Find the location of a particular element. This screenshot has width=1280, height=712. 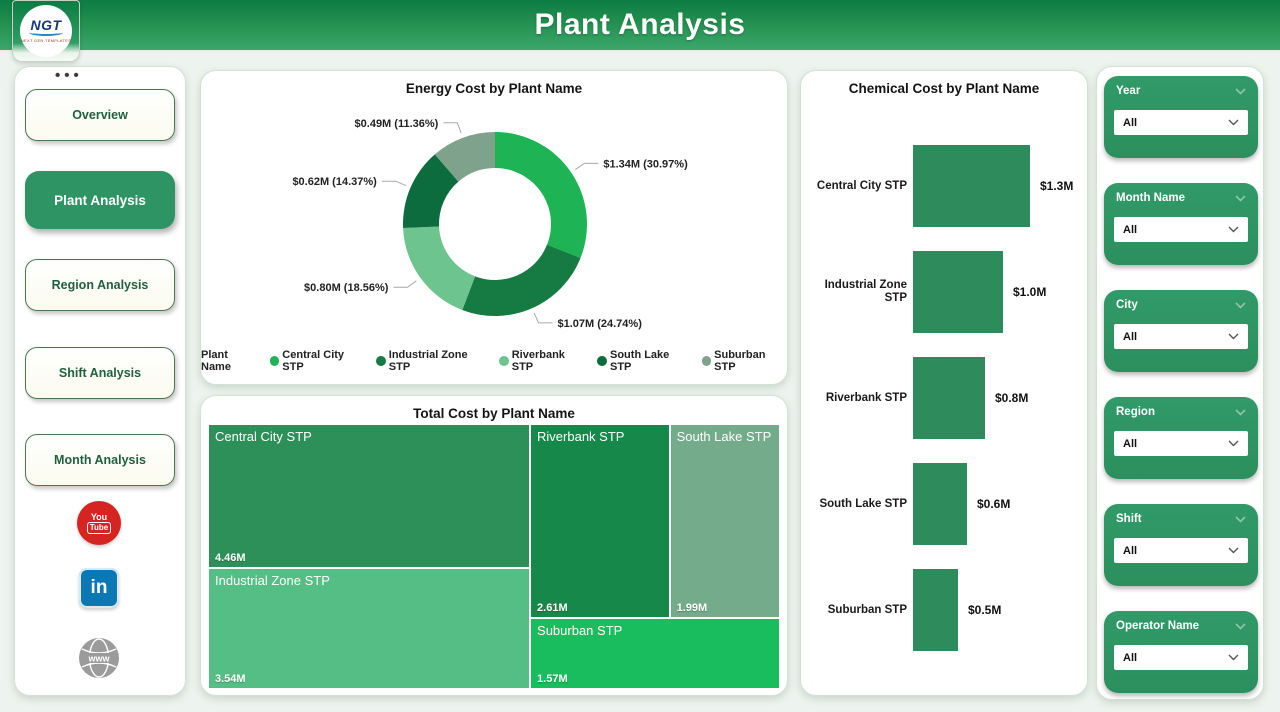

ngt-logo: NGT NEXT GEN TEMPLATES is located at coordinates (46, 31).